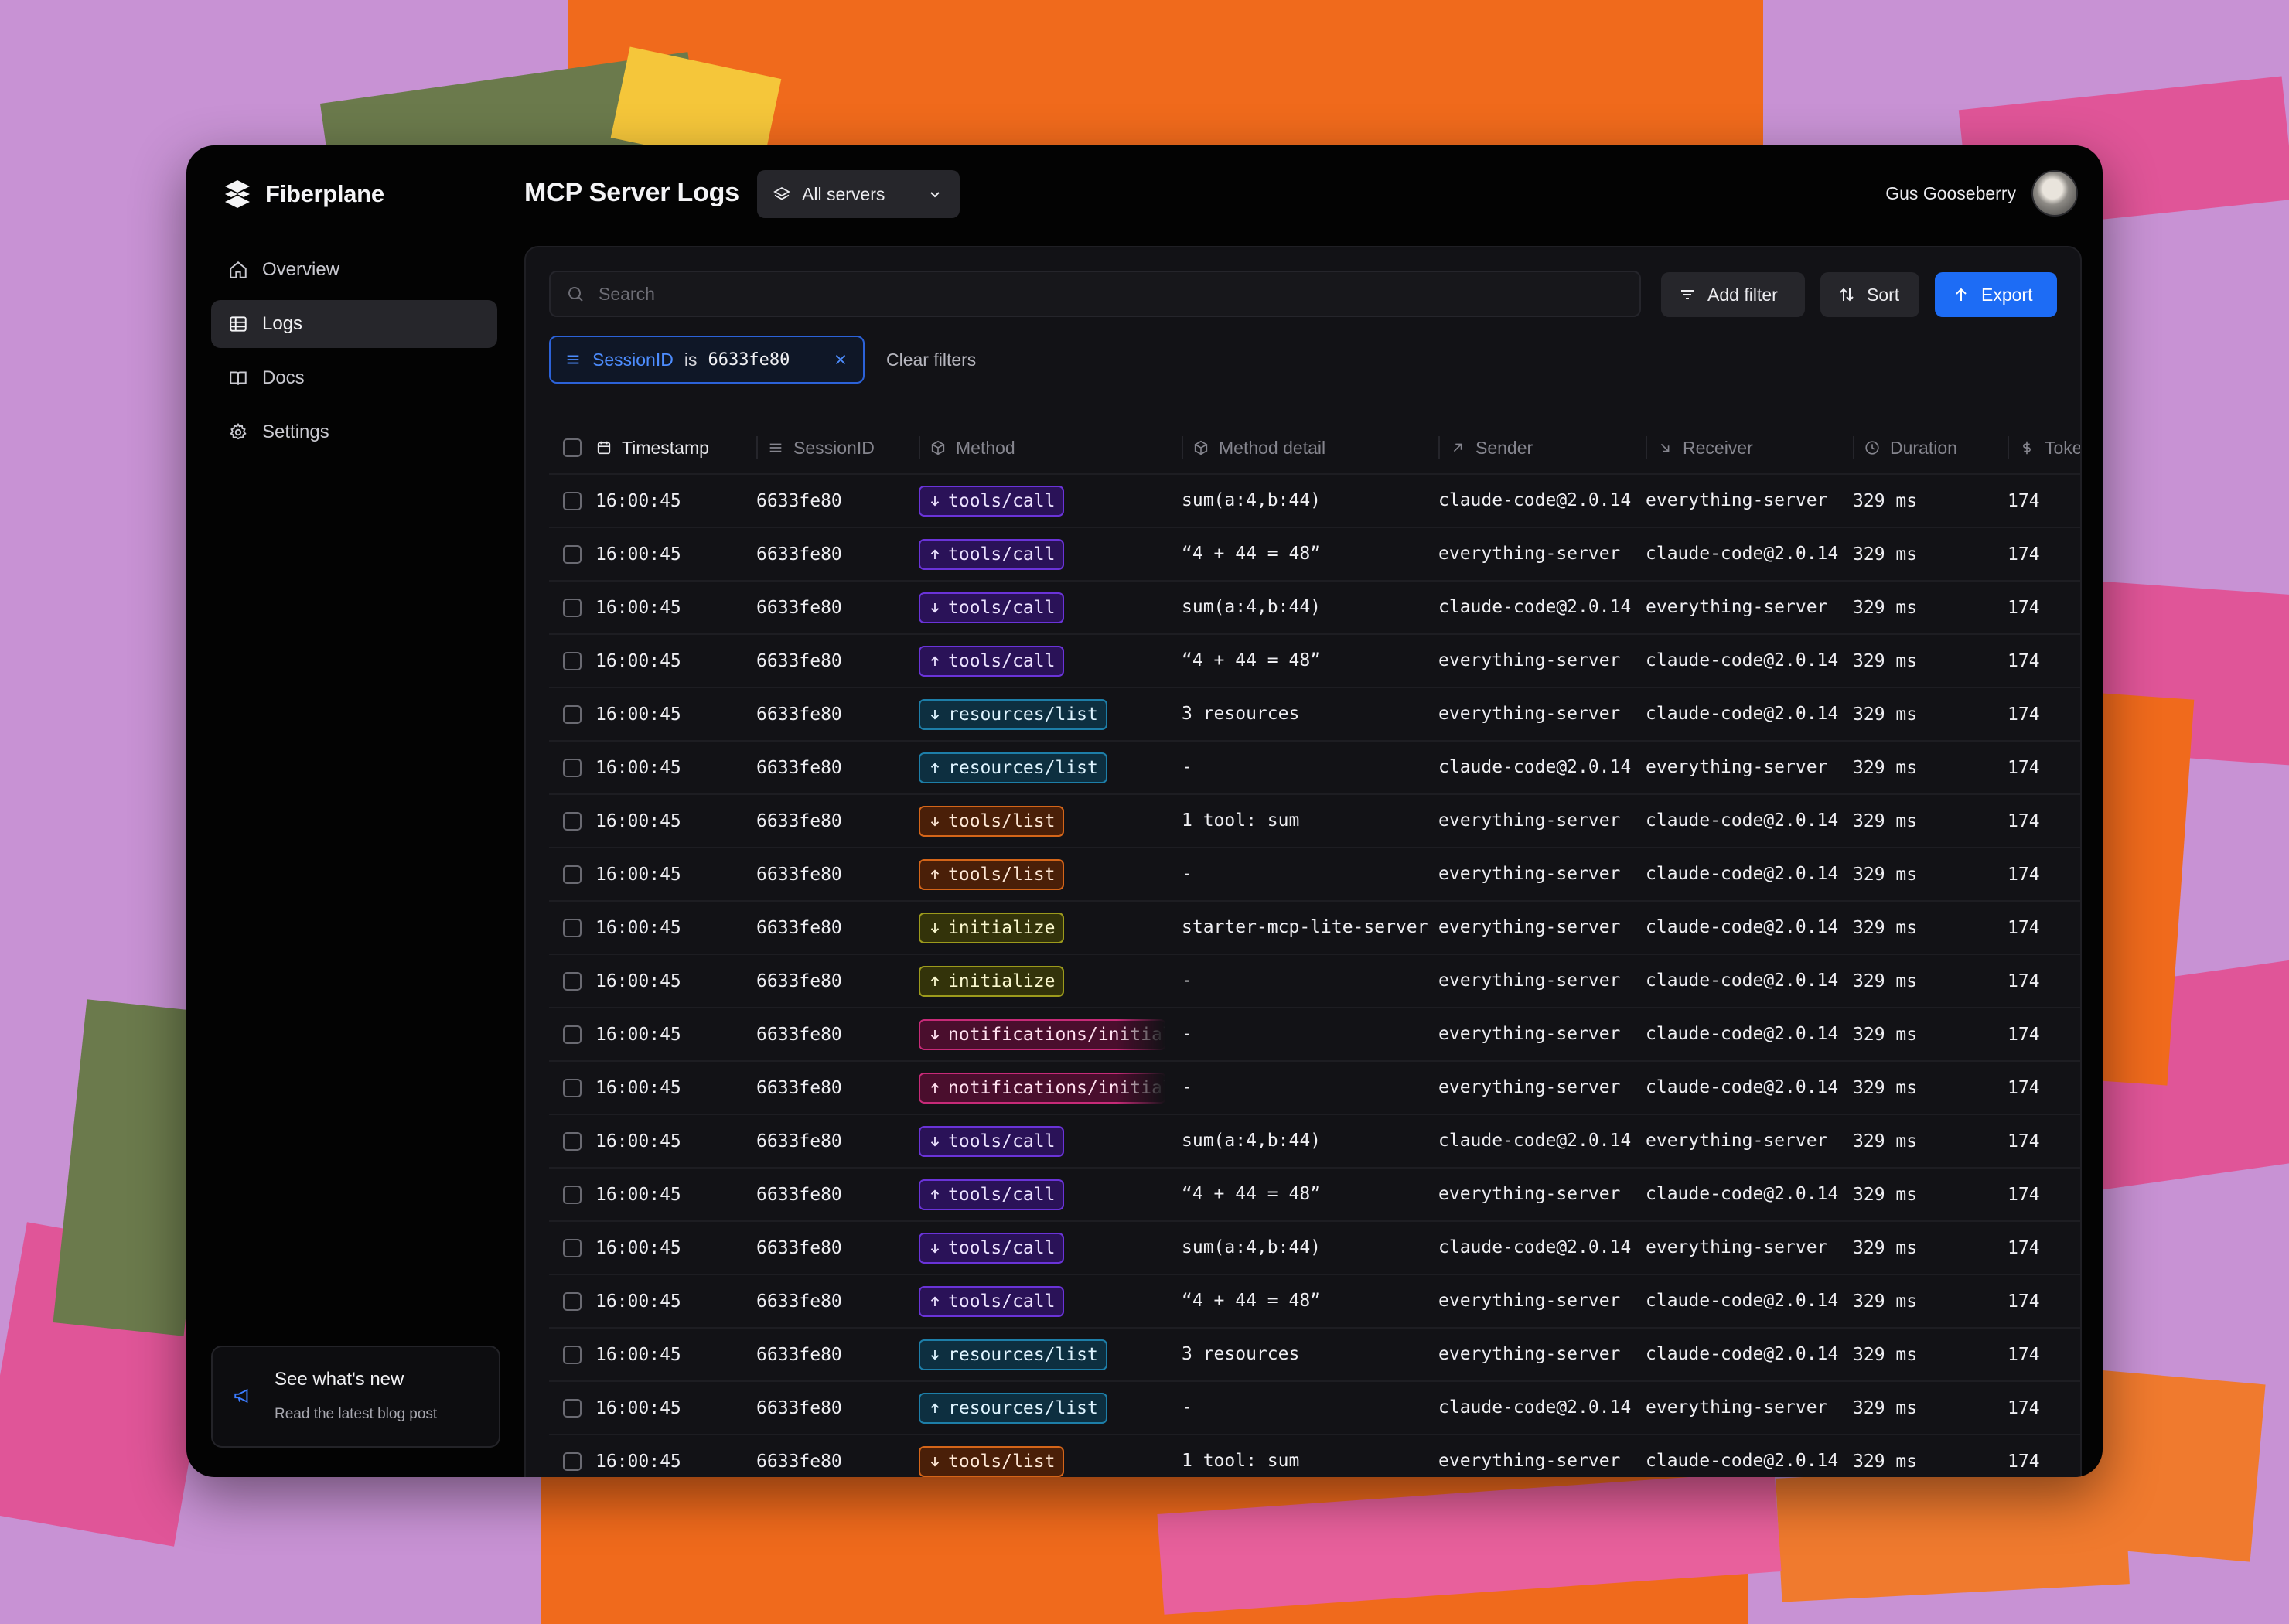  Describe the element at coordinates (1310, 447) in the screenshot. I see `column-header-method-detail: Method detail` at that location.